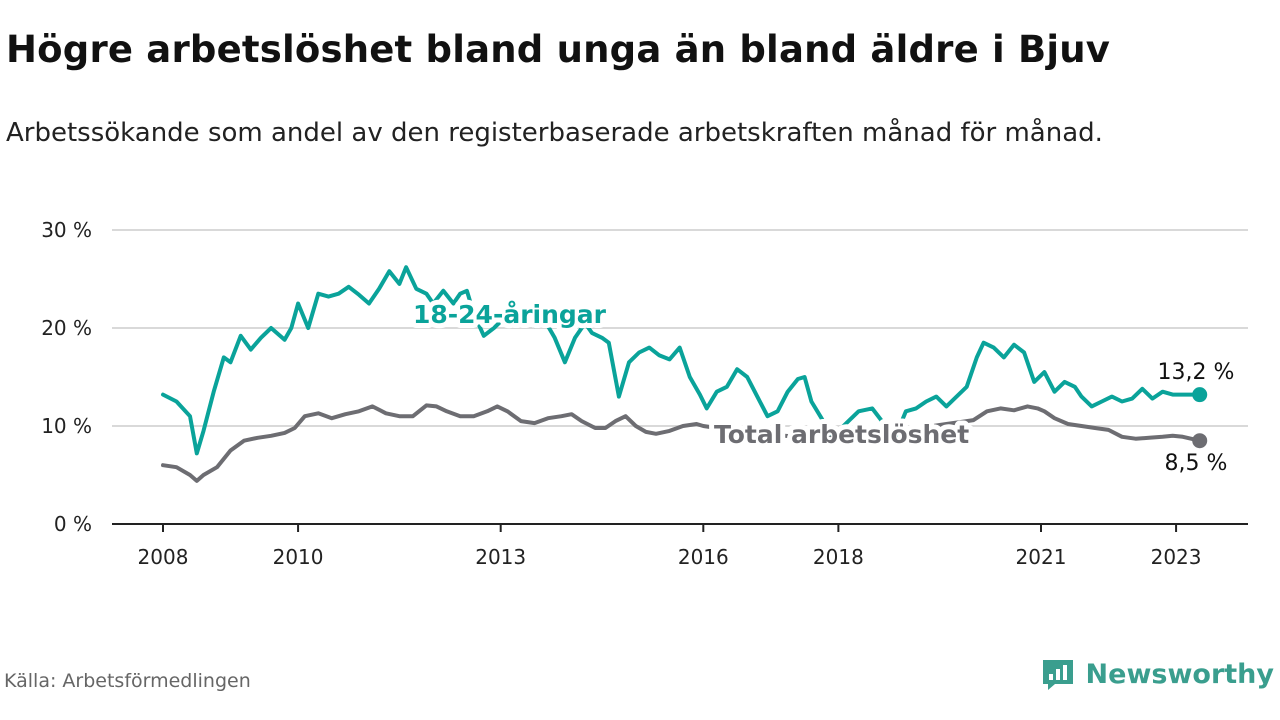 Image resolution: width=1280 pixels, height=720 pixels. I want to click on y-tick-label: 10 %, so click(66, 426).